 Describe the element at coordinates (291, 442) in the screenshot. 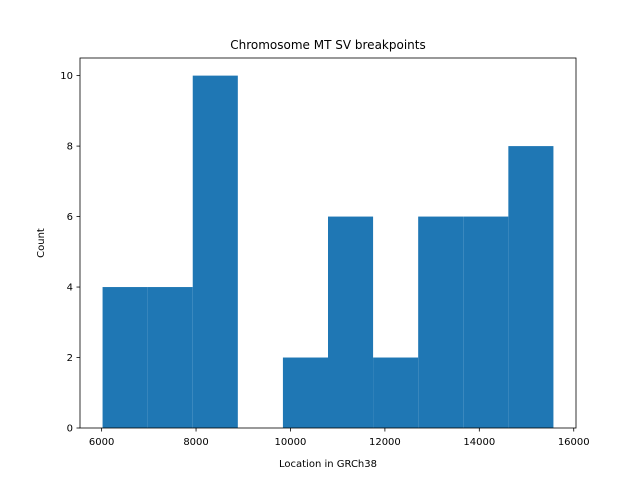

I see `x-tick-label-2: 10000` at that location.